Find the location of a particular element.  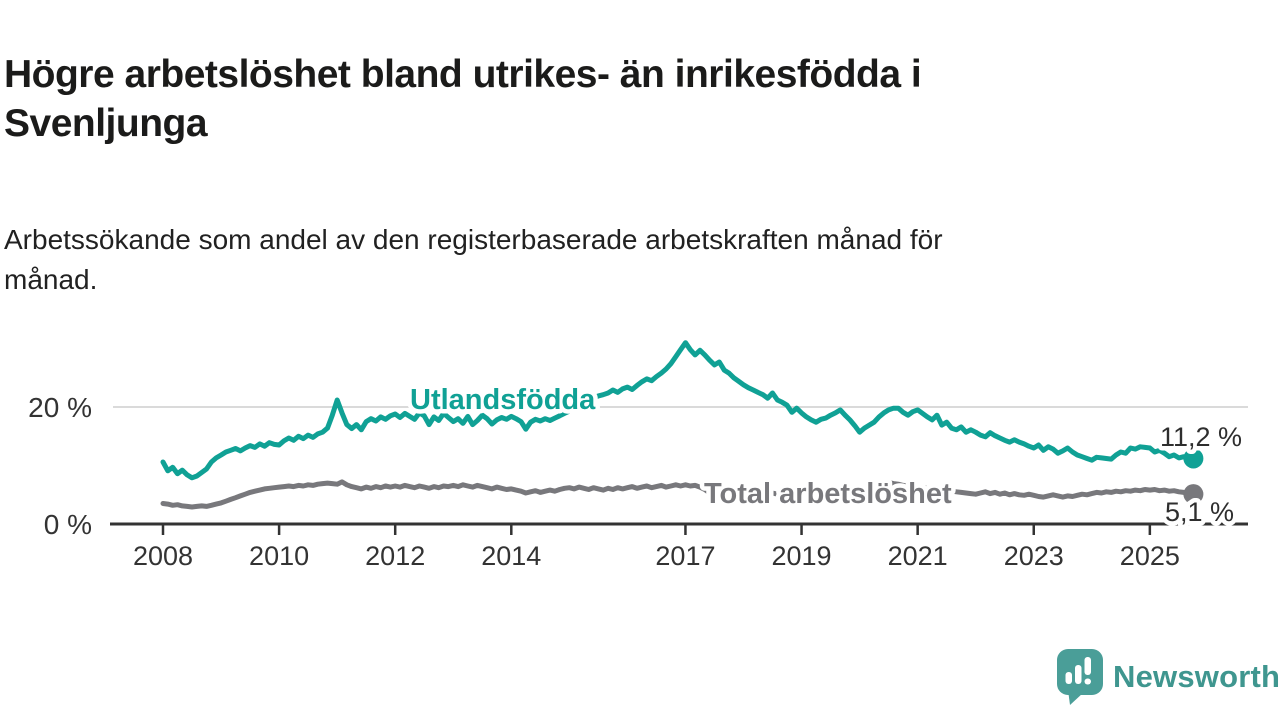

newsworthy-wordmark: Newsworthy is located at coordinates (1196, 676).